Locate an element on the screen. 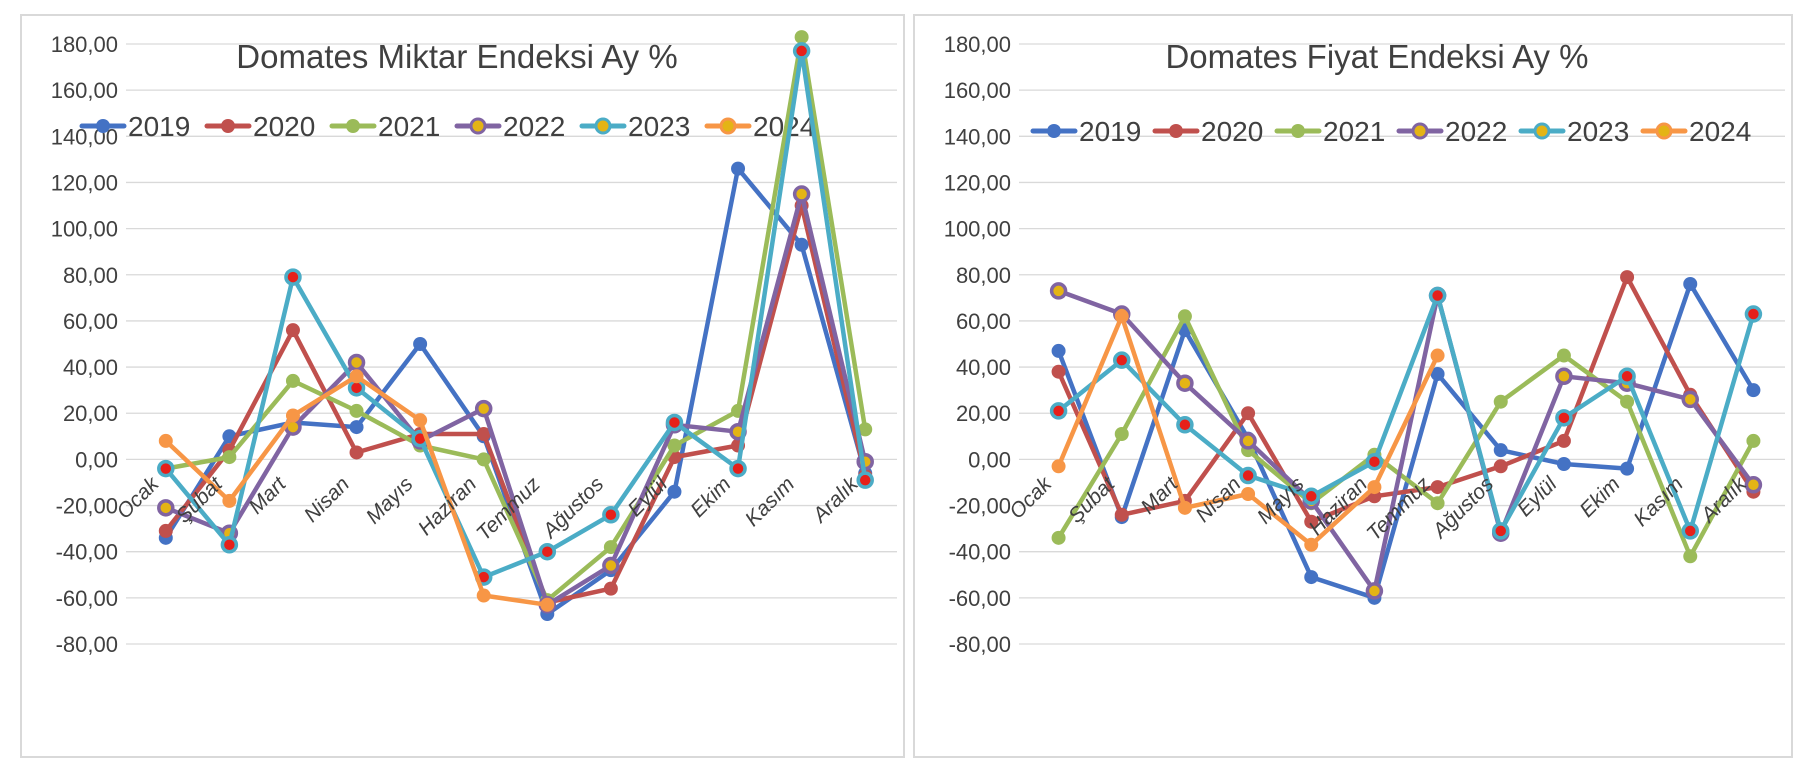  series-line-2021 is located at coordinates (1406, 436).